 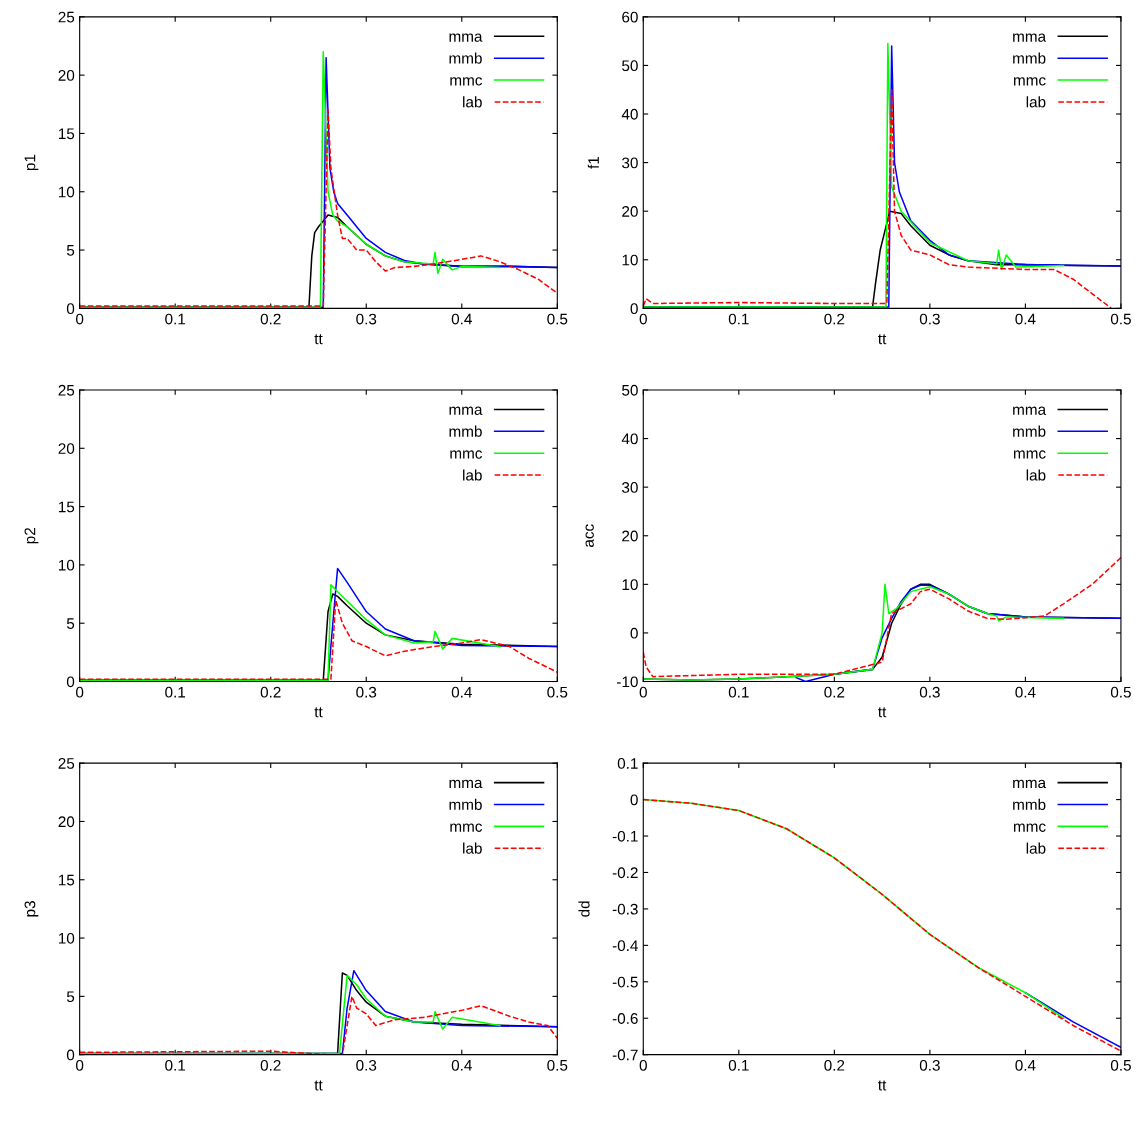 I want to click on y-axis-title: dd, so click(x=584, y=909).